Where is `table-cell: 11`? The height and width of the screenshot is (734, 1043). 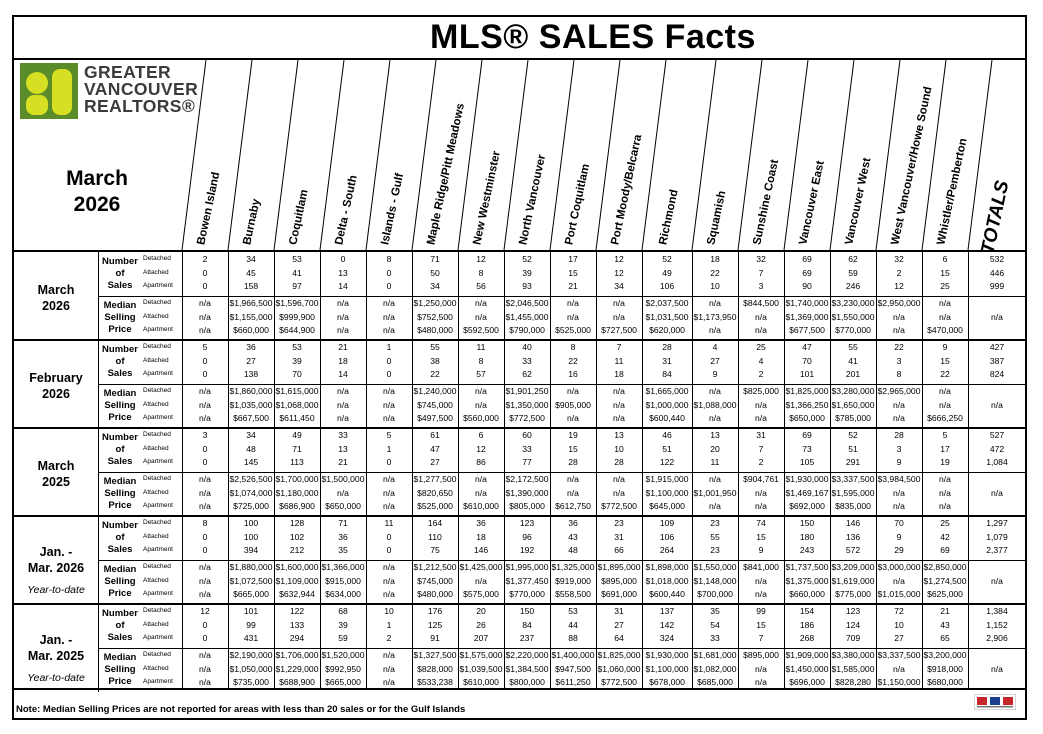 table-cell: 11 is located at coordinates (715, 462).